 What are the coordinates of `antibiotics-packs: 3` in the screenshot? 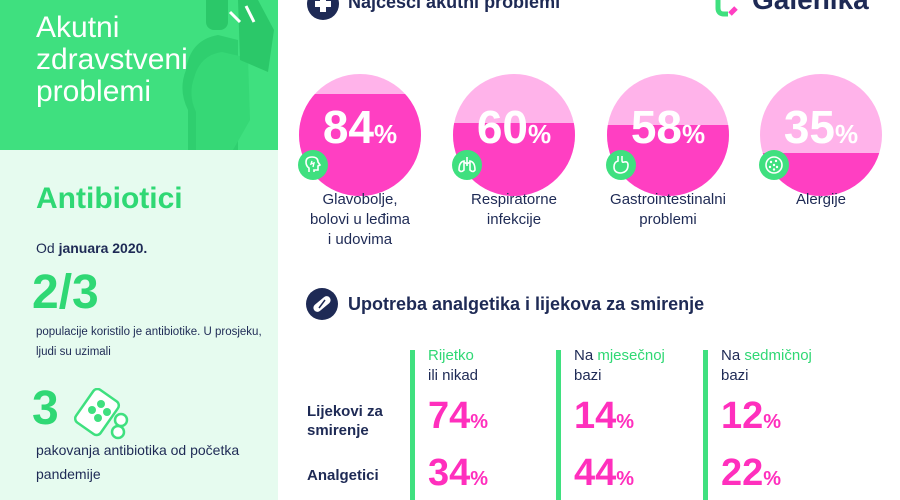 It's located at (45, 408).